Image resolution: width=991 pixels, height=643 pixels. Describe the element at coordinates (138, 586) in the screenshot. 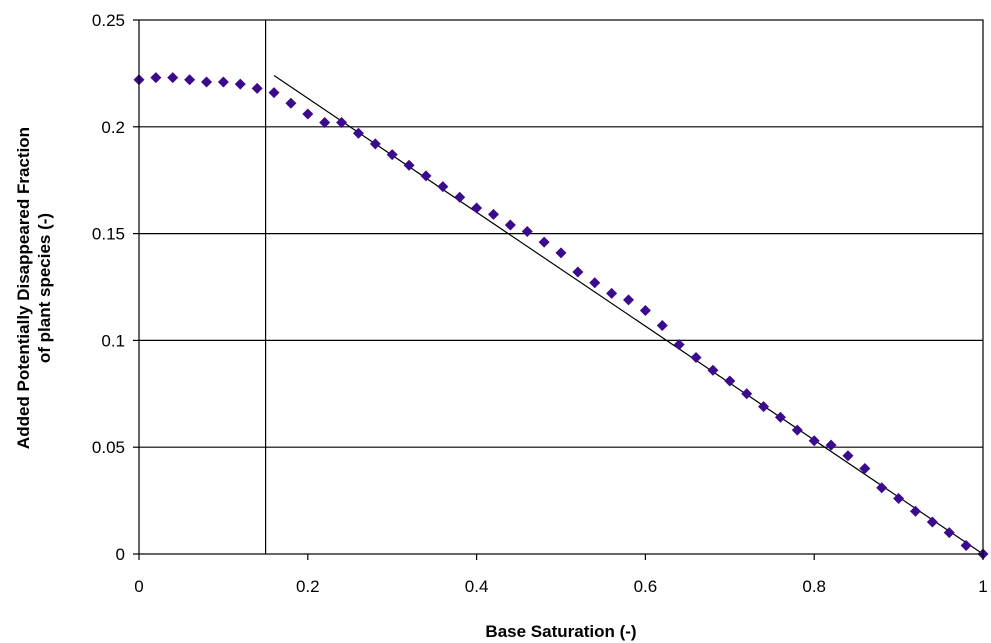

I see `x-tick-label-0: 0` at that location.